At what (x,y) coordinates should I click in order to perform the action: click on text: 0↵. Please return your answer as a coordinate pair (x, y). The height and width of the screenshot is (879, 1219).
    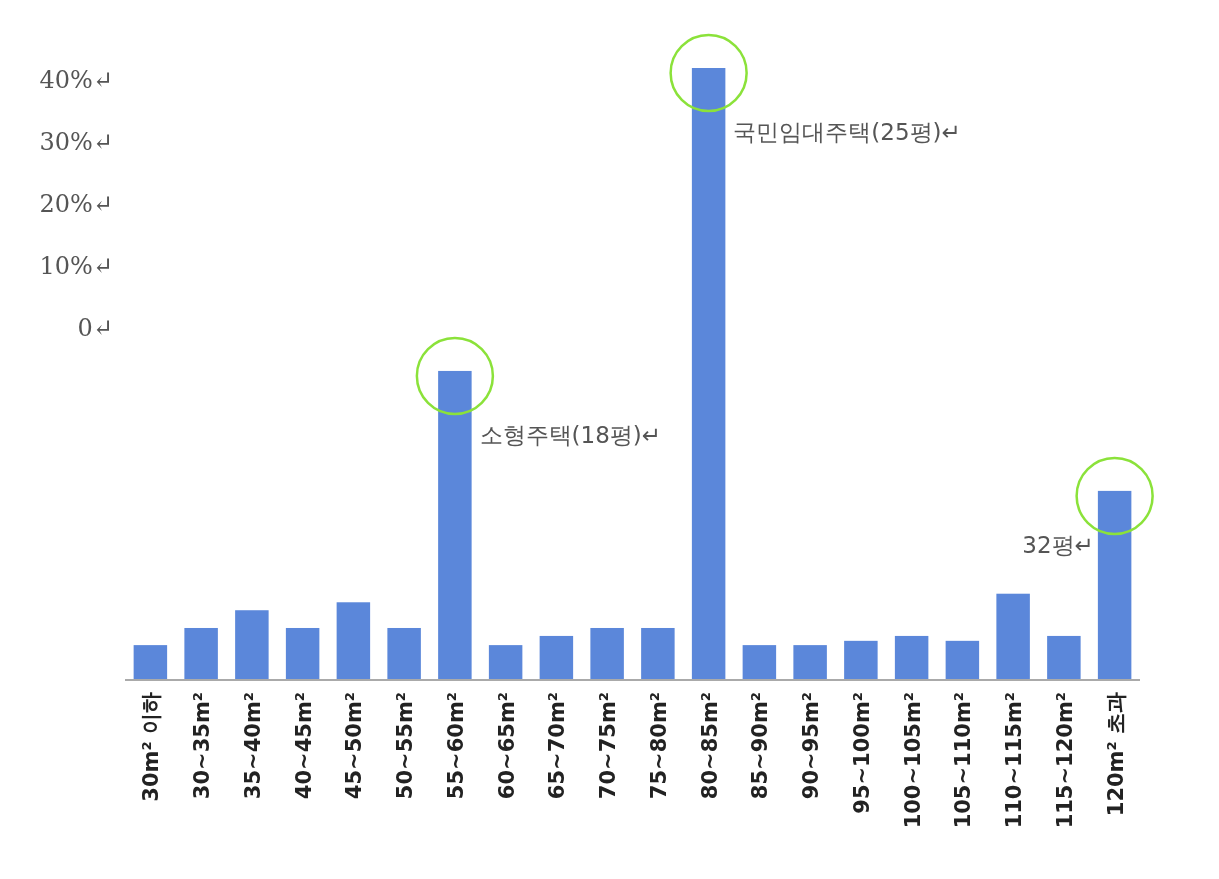
    Looking at the image, I should click on (95, 328).